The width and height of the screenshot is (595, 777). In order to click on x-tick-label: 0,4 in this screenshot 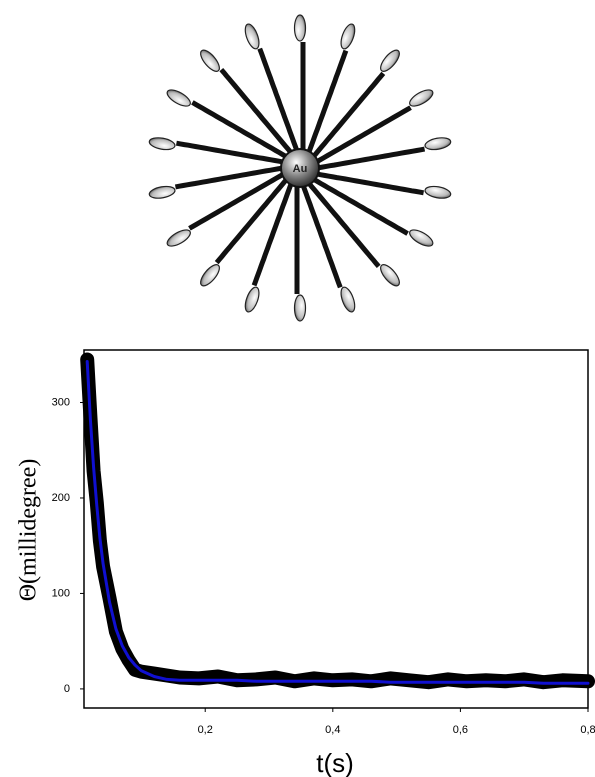, I will do `click(332, 730)`.